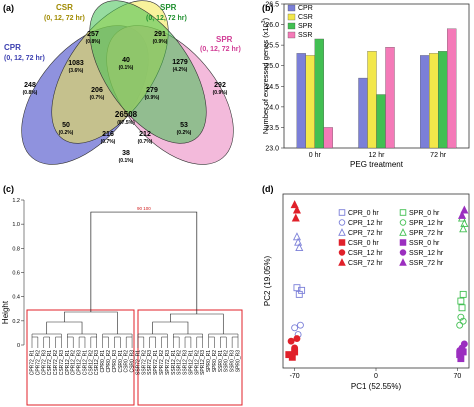 This screenshot has height=407, width=474. Describe the element at coordinates (8, 8) in the screenshot. I see `panel-a-label: (a)` at that location.